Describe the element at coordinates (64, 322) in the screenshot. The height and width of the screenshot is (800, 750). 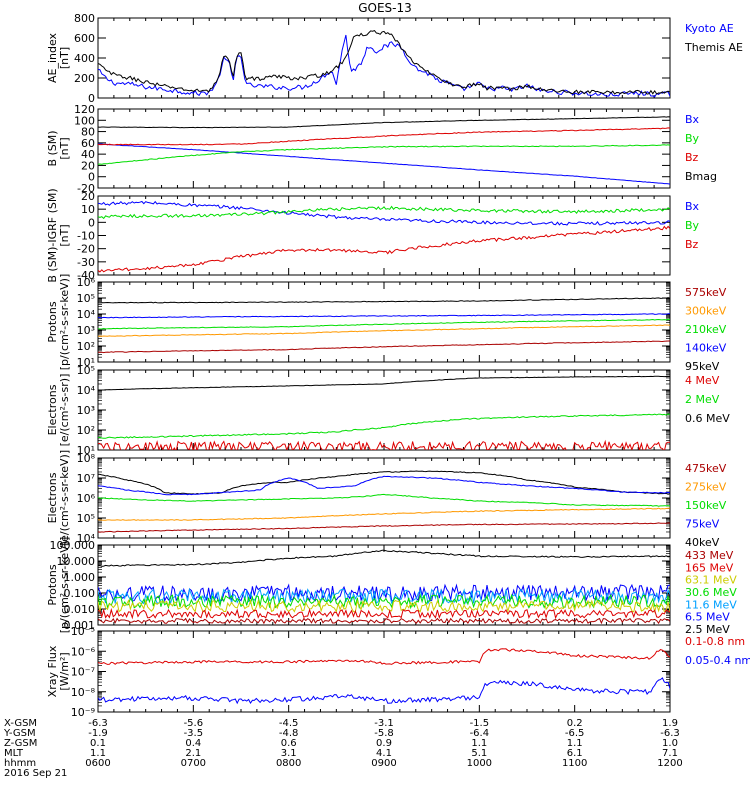
I see `y-axis-label-line: [p/(cm²-s-sr-keV)]` at that location.